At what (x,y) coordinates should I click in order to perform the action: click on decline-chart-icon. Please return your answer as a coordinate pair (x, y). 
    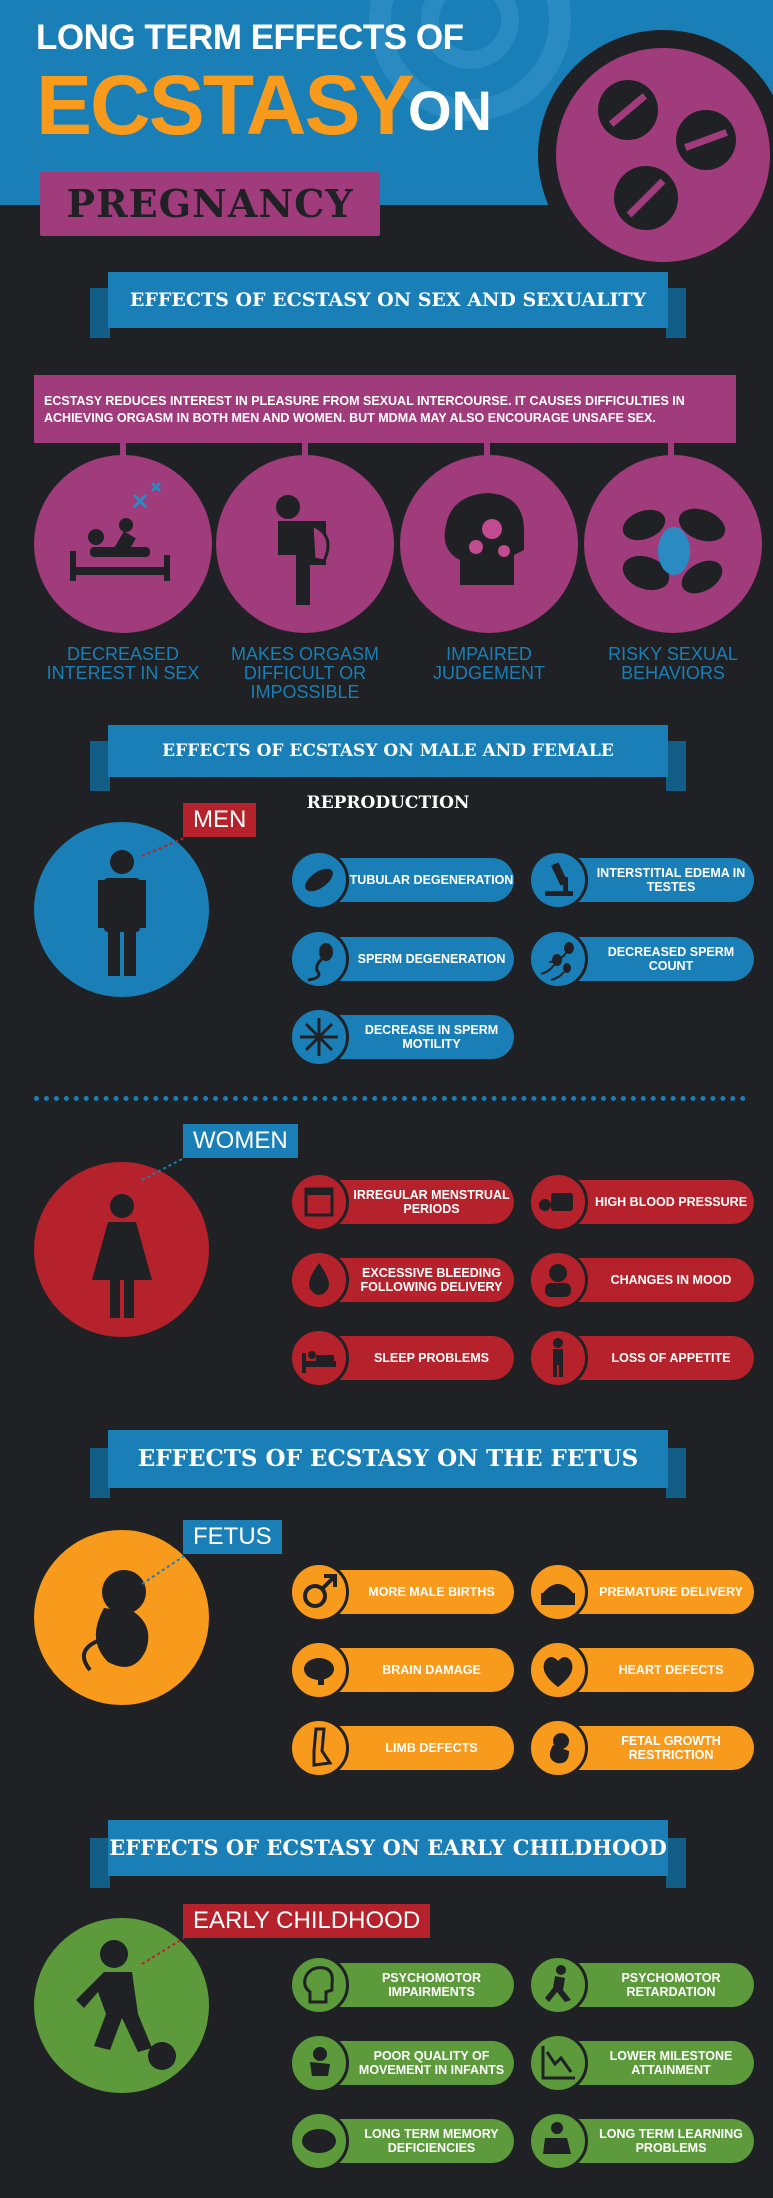
    Looking at the image, I should click on (558, 2063).